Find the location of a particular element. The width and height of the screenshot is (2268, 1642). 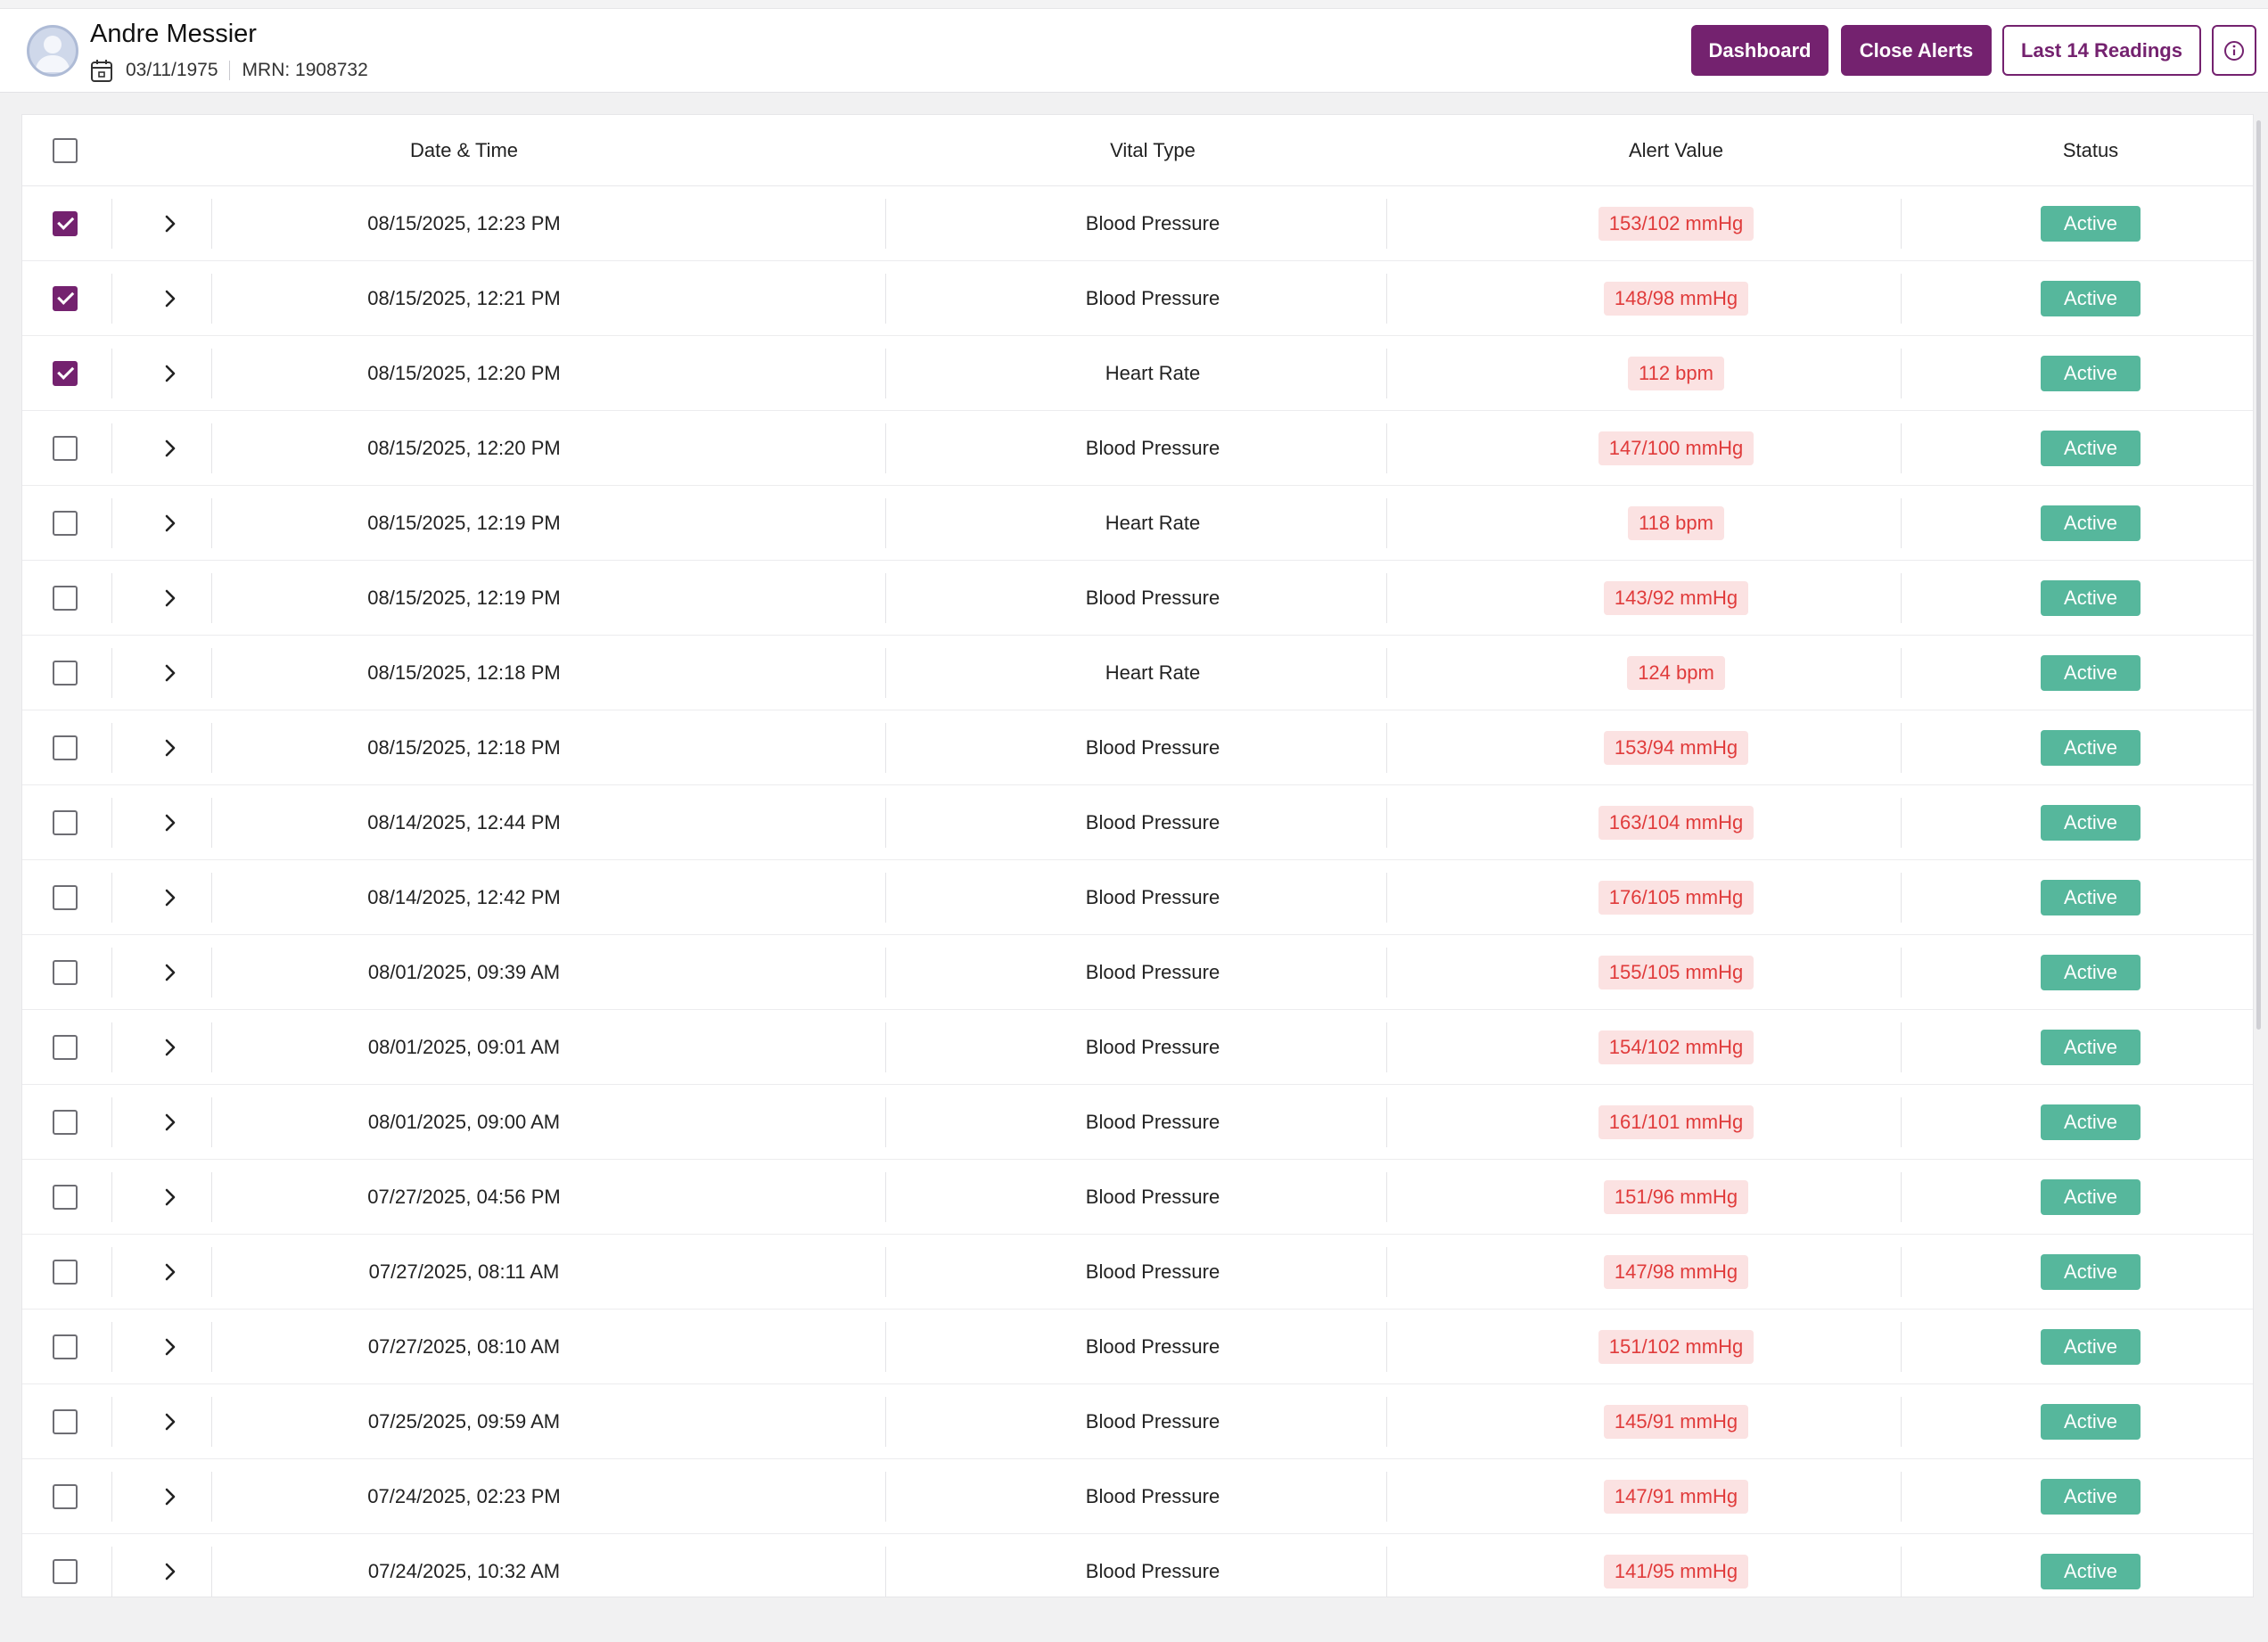

select-all-checkbox is located at coordinates (65, 150).